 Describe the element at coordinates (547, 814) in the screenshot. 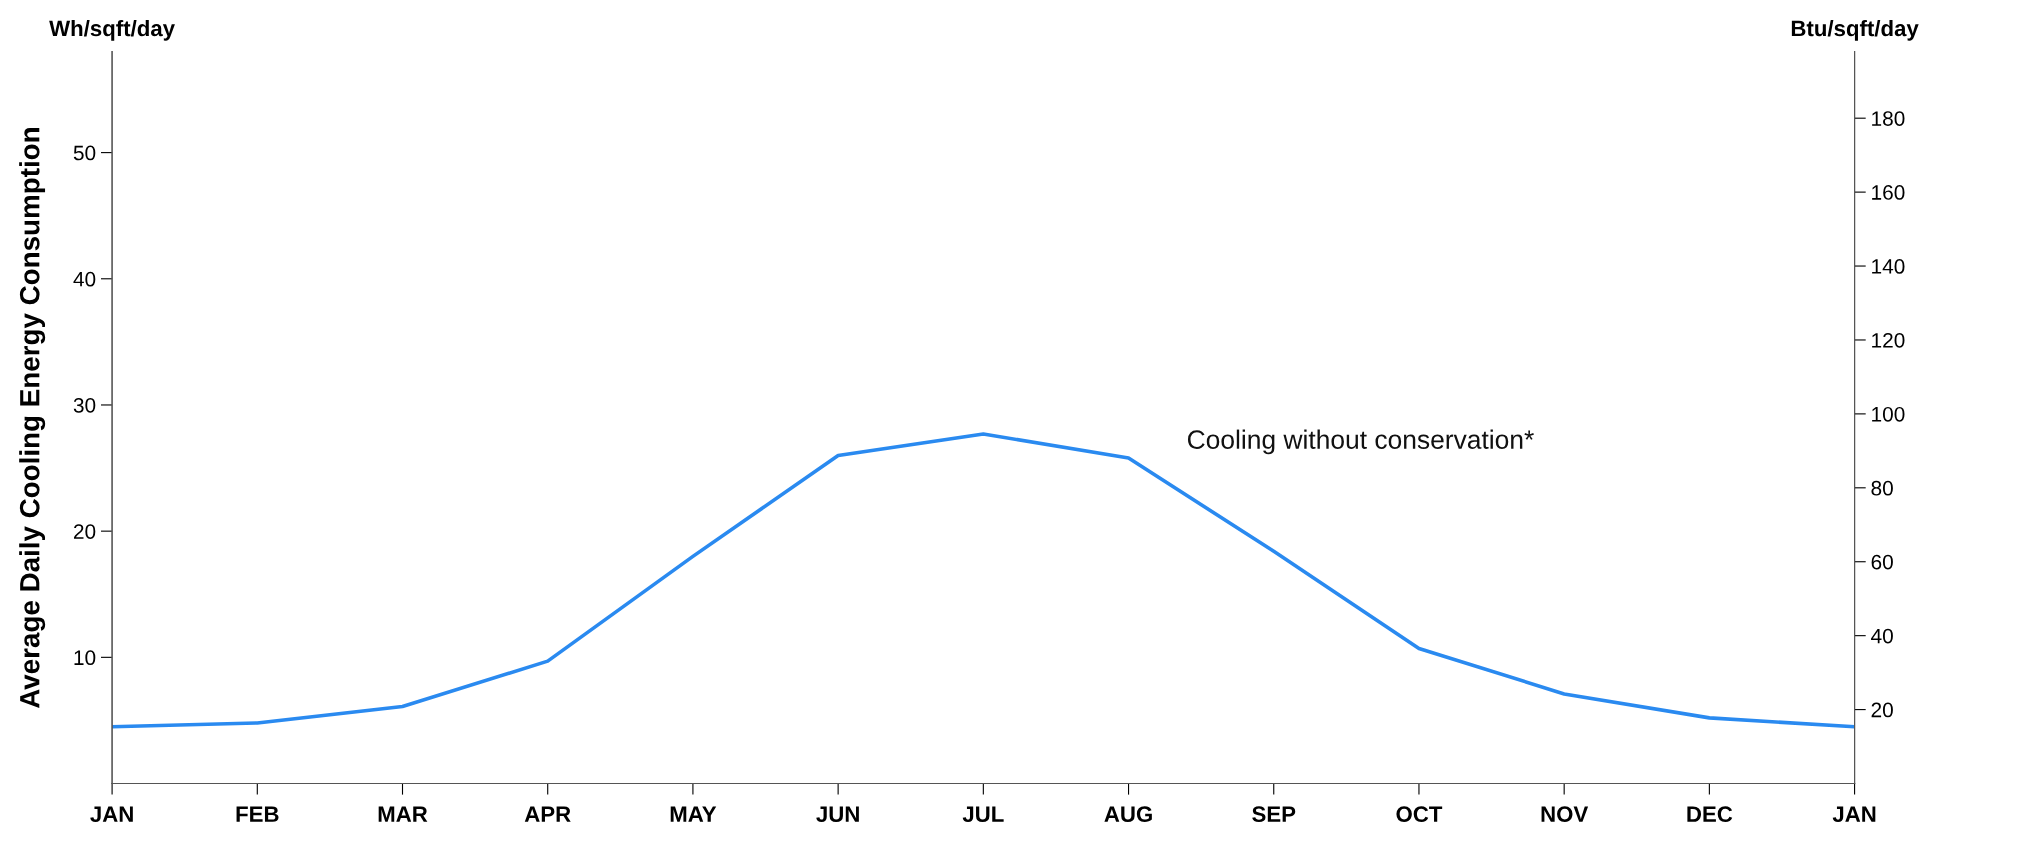

I see `x-tick-label: APR` at that location.